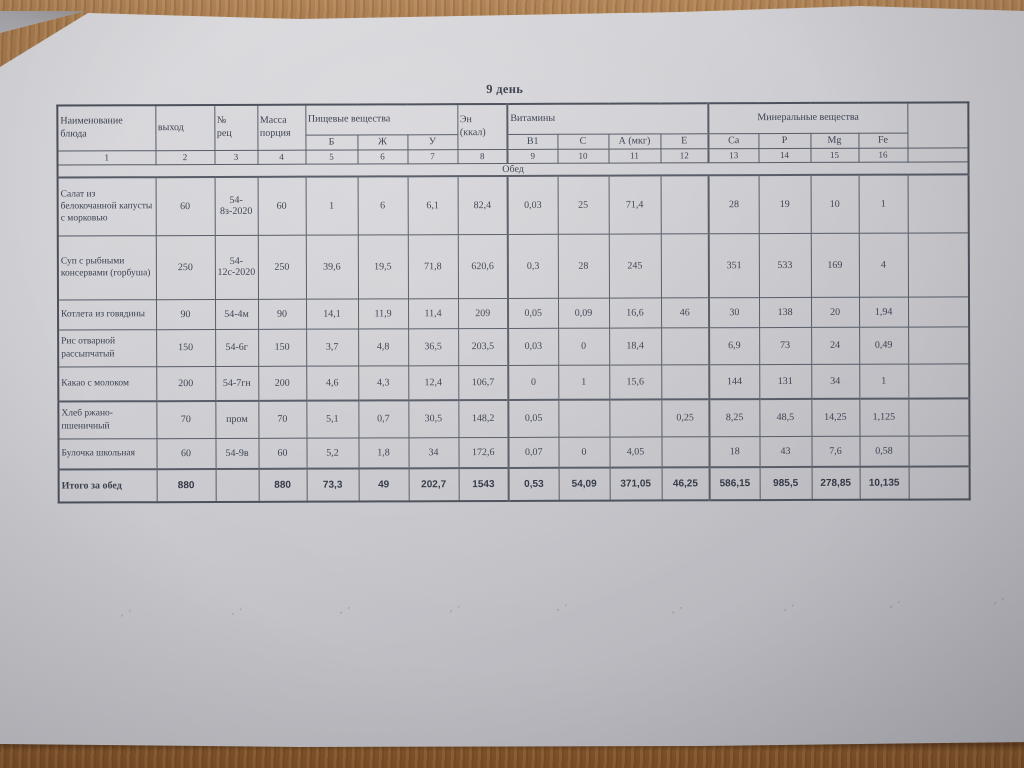 This screenshot has width=1024, height=768. Describe the element at coordinates (785, 345) in the screenshot. I see `value-cell: 73` at that location.